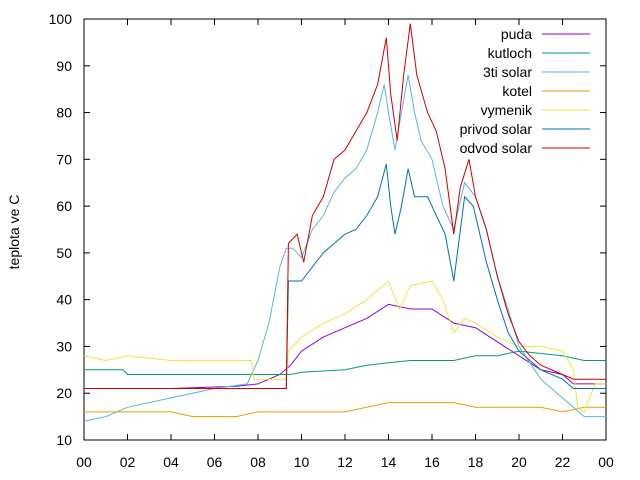 The width and height of the screenshot is (640, 480). I want to click on legend-label: privod solar, so click(496, 129).